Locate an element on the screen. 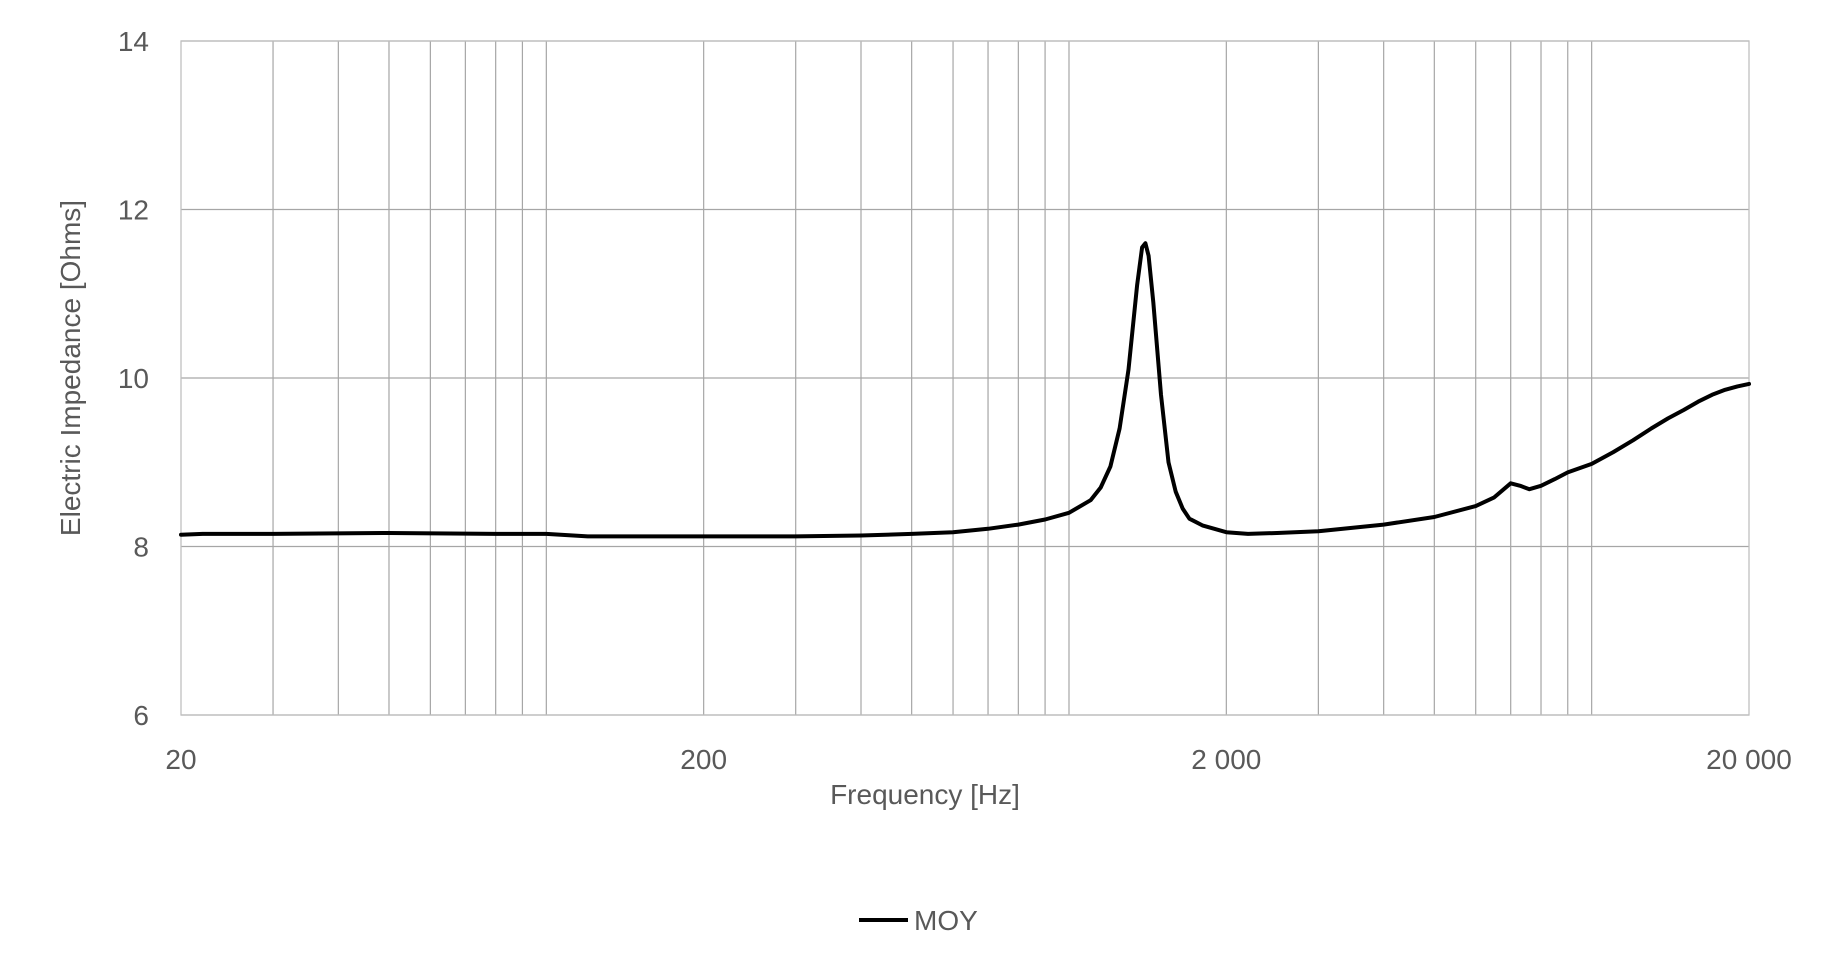  y-tick-label: 10 is located at coordinates (133, 378).